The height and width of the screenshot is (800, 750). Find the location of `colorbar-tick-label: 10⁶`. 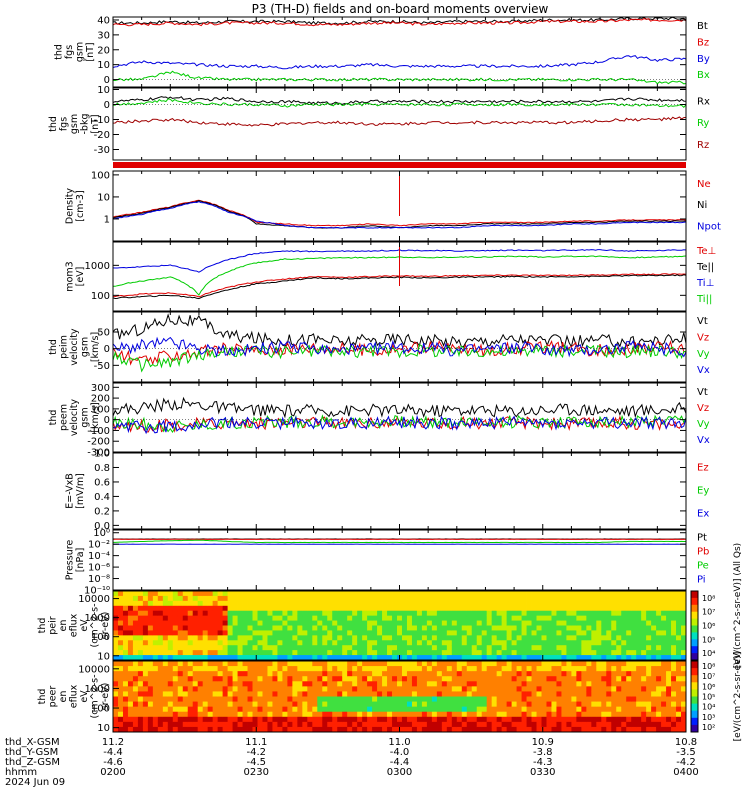

colorbar-tick-label: 10⁶ is located at coordinates (708, 686).